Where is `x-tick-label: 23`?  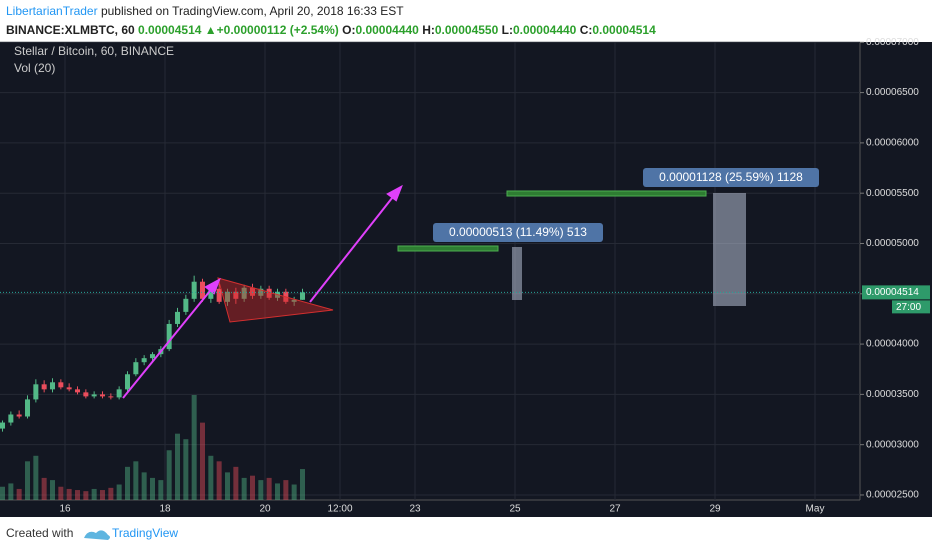 x-tick-label: 23 is located at coordinates (415, 509).